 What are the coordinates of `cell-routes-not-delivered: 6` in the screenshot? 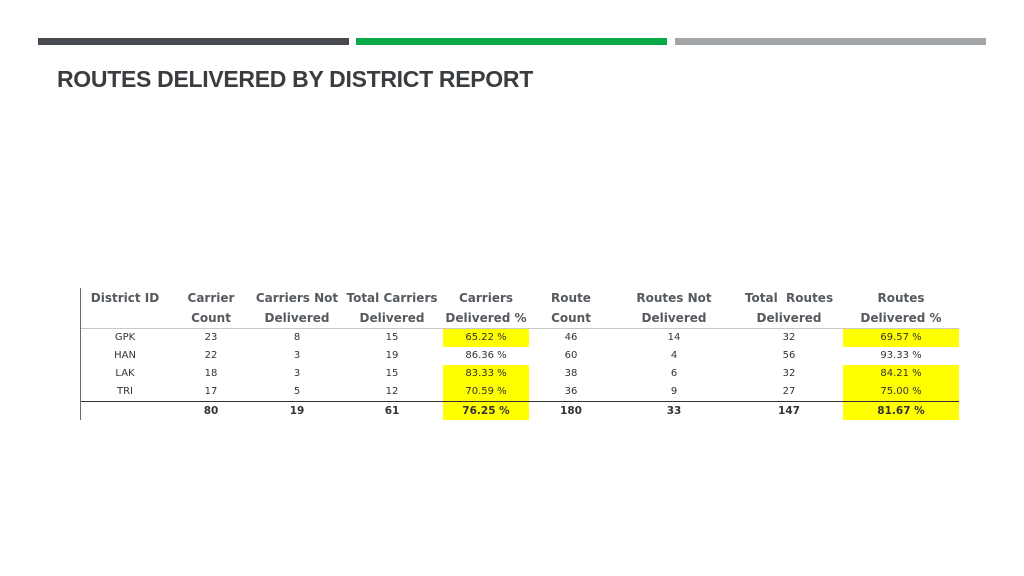 It's located at (674, 373).